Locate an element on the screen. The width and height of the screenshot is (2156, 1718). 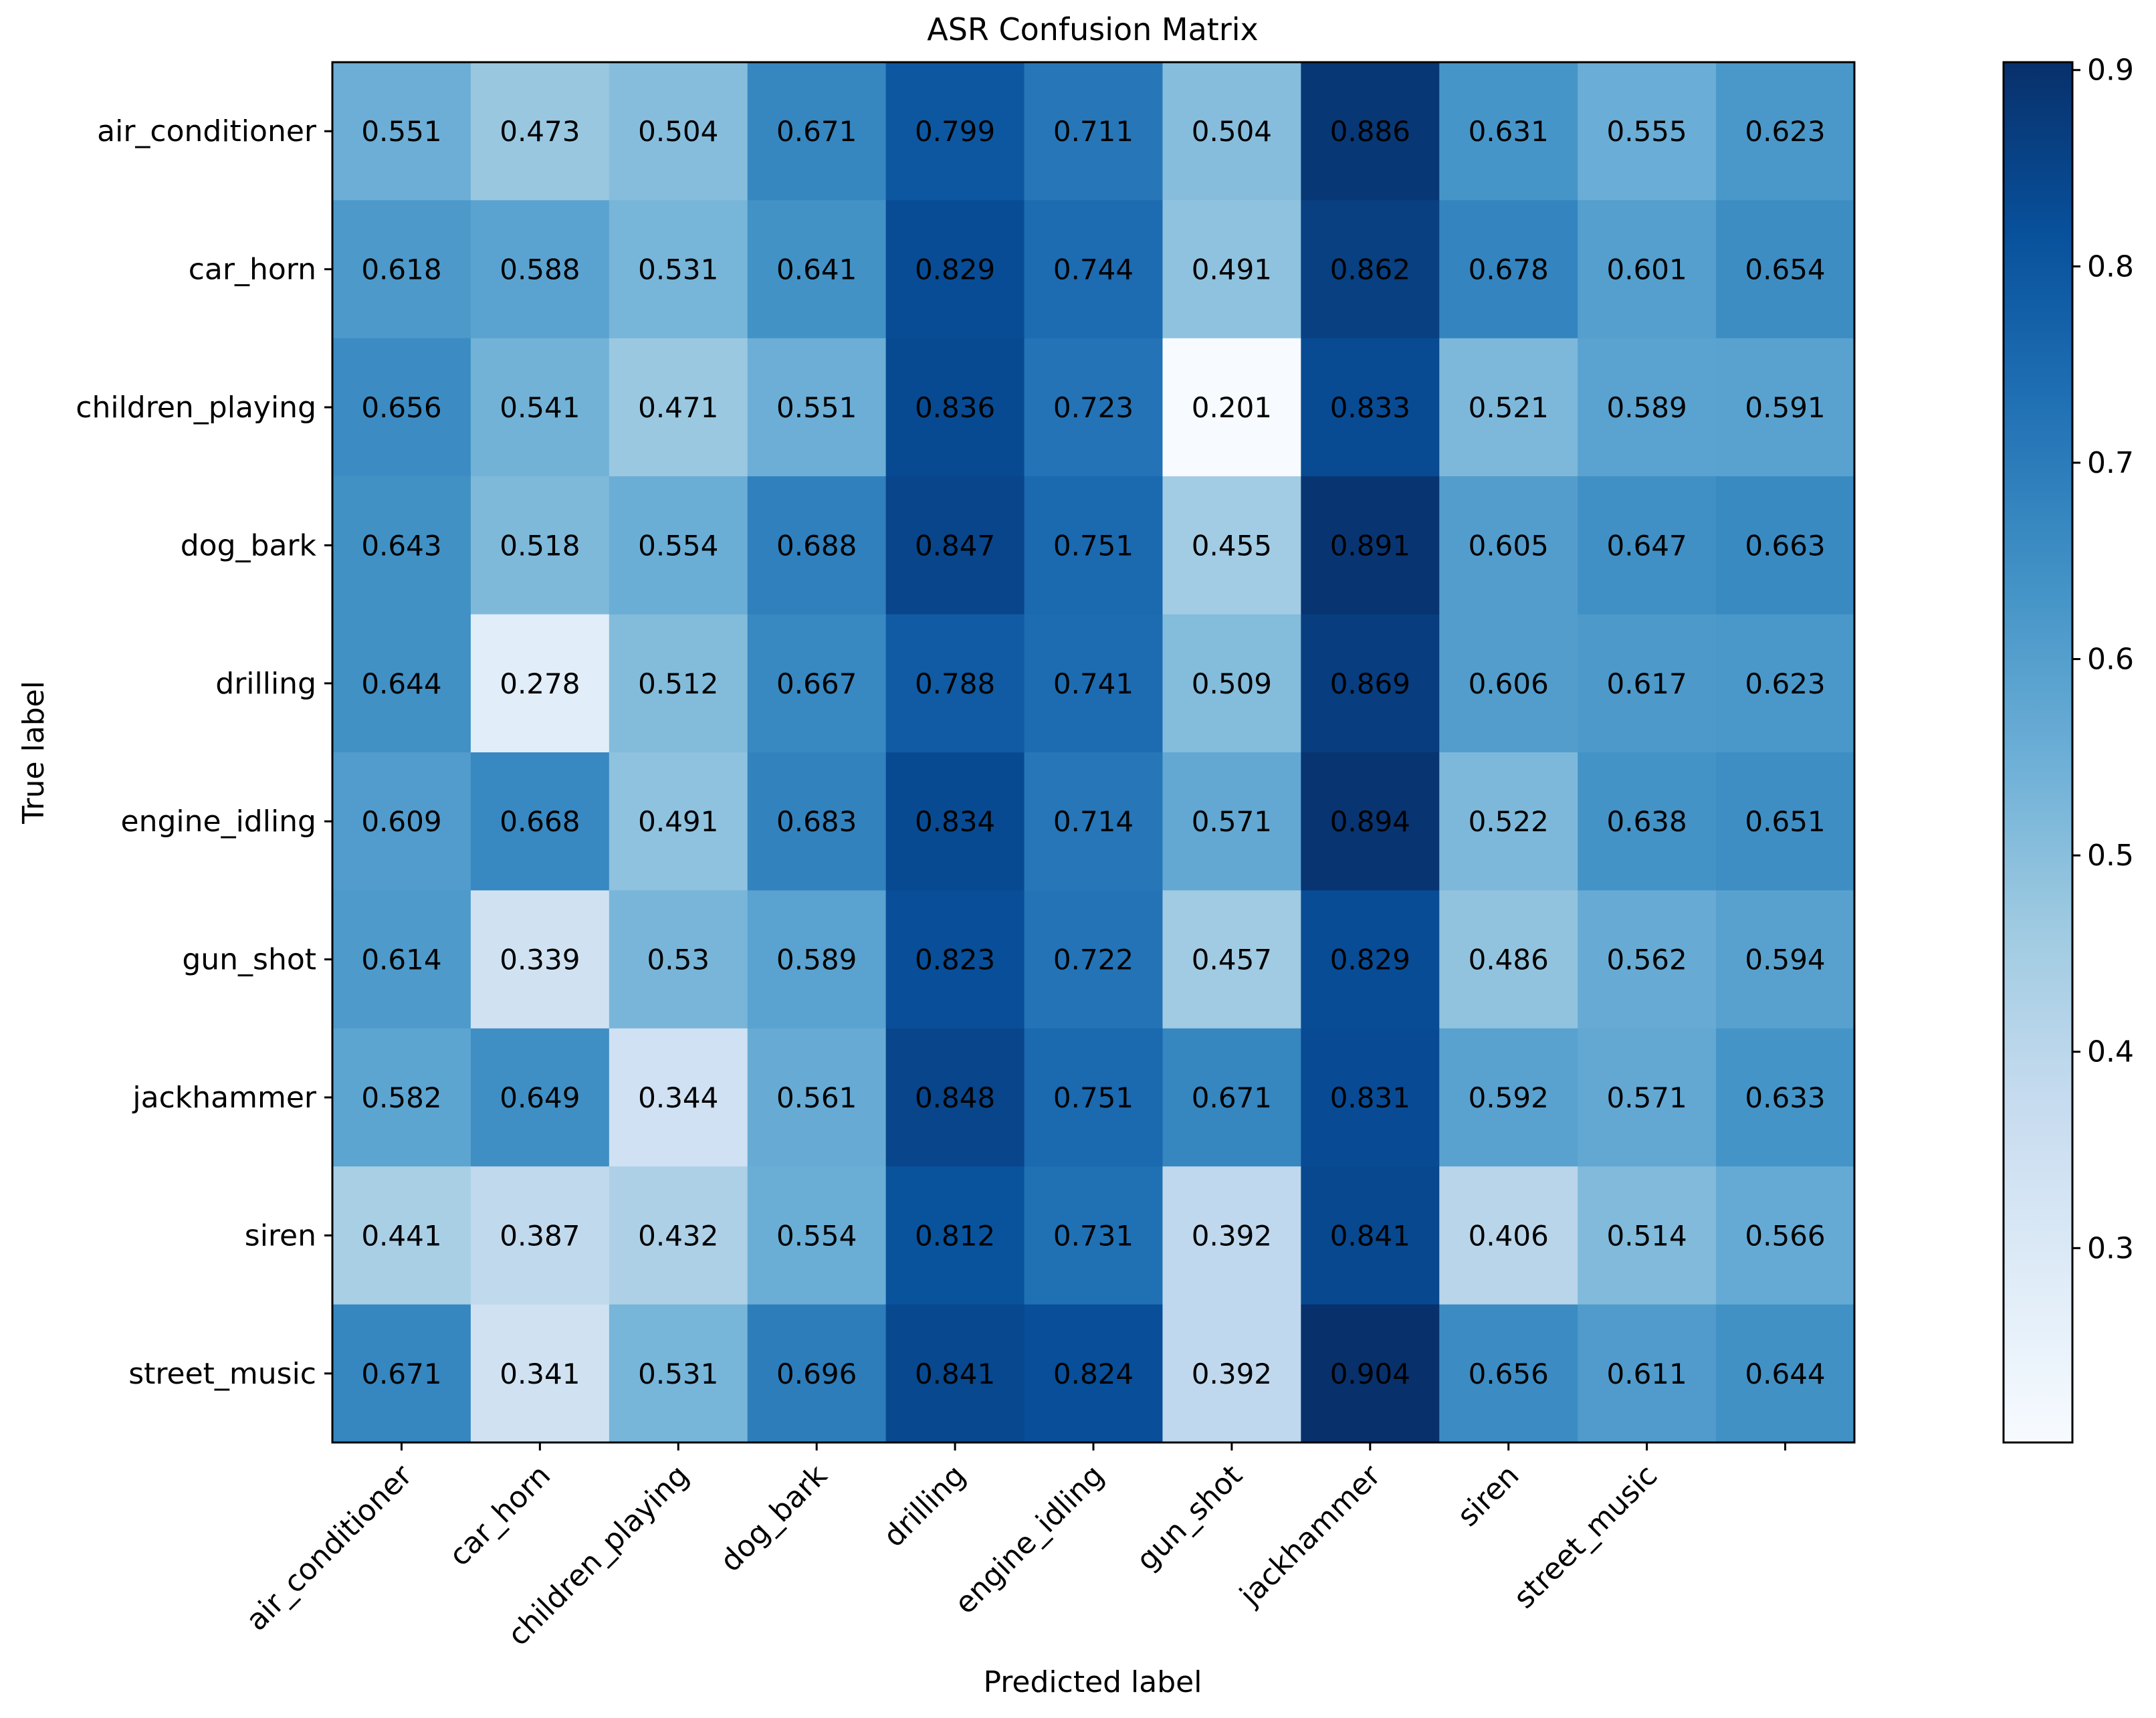
cell-value-label: 0.711 is located at coordinates (1093, 131).